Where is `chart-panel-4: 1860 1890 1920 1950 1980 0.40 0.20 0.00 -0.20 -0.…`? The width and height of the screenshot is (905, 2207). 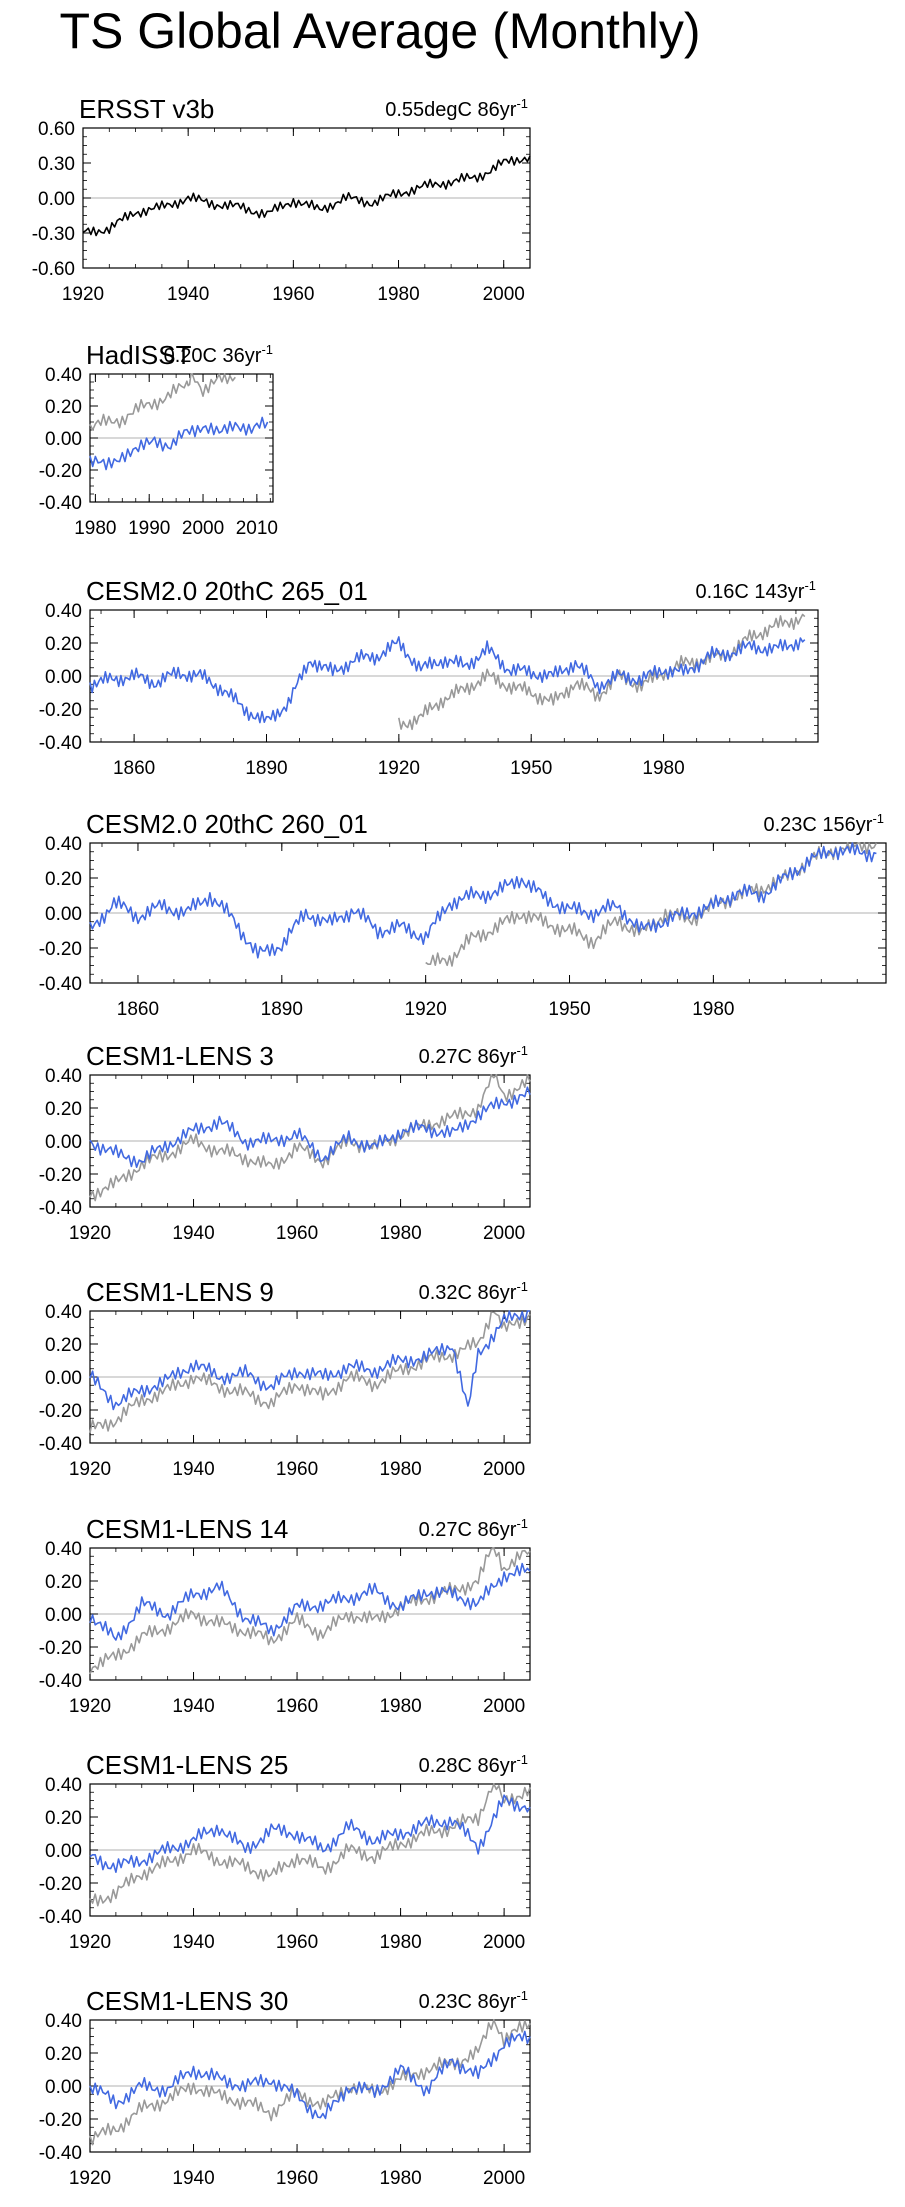
chart-panel-4: 1860 1890 1920 1950 1980 0.40 0.20 0.00 -0.20 -0.… is located at coordinates (463, 914).